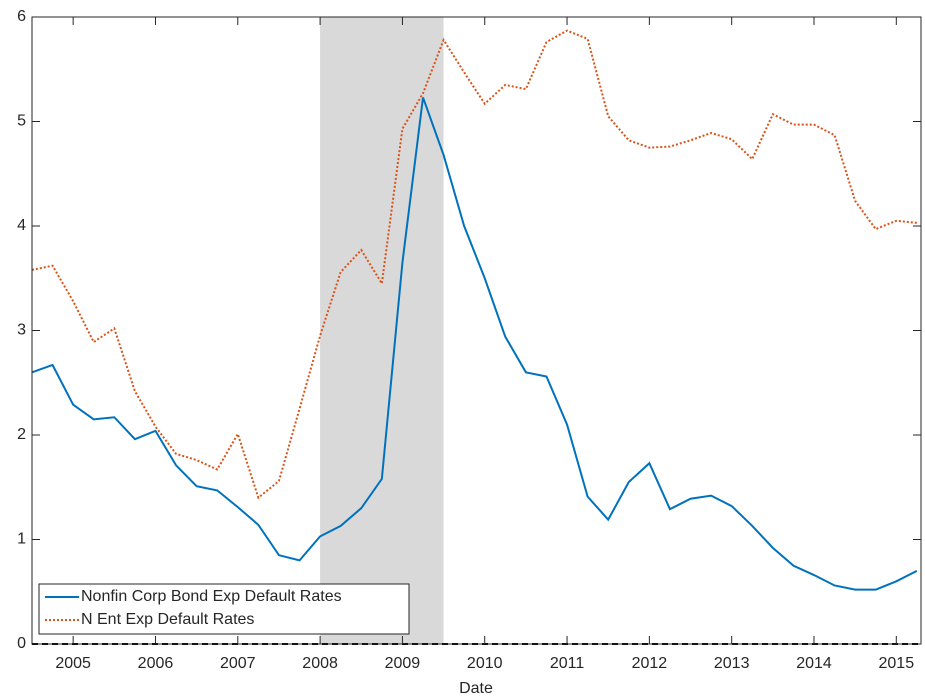 The width and height of the screenshot is (925, 700). I want to click on x-tick-label: 2007, so click(238, 663).